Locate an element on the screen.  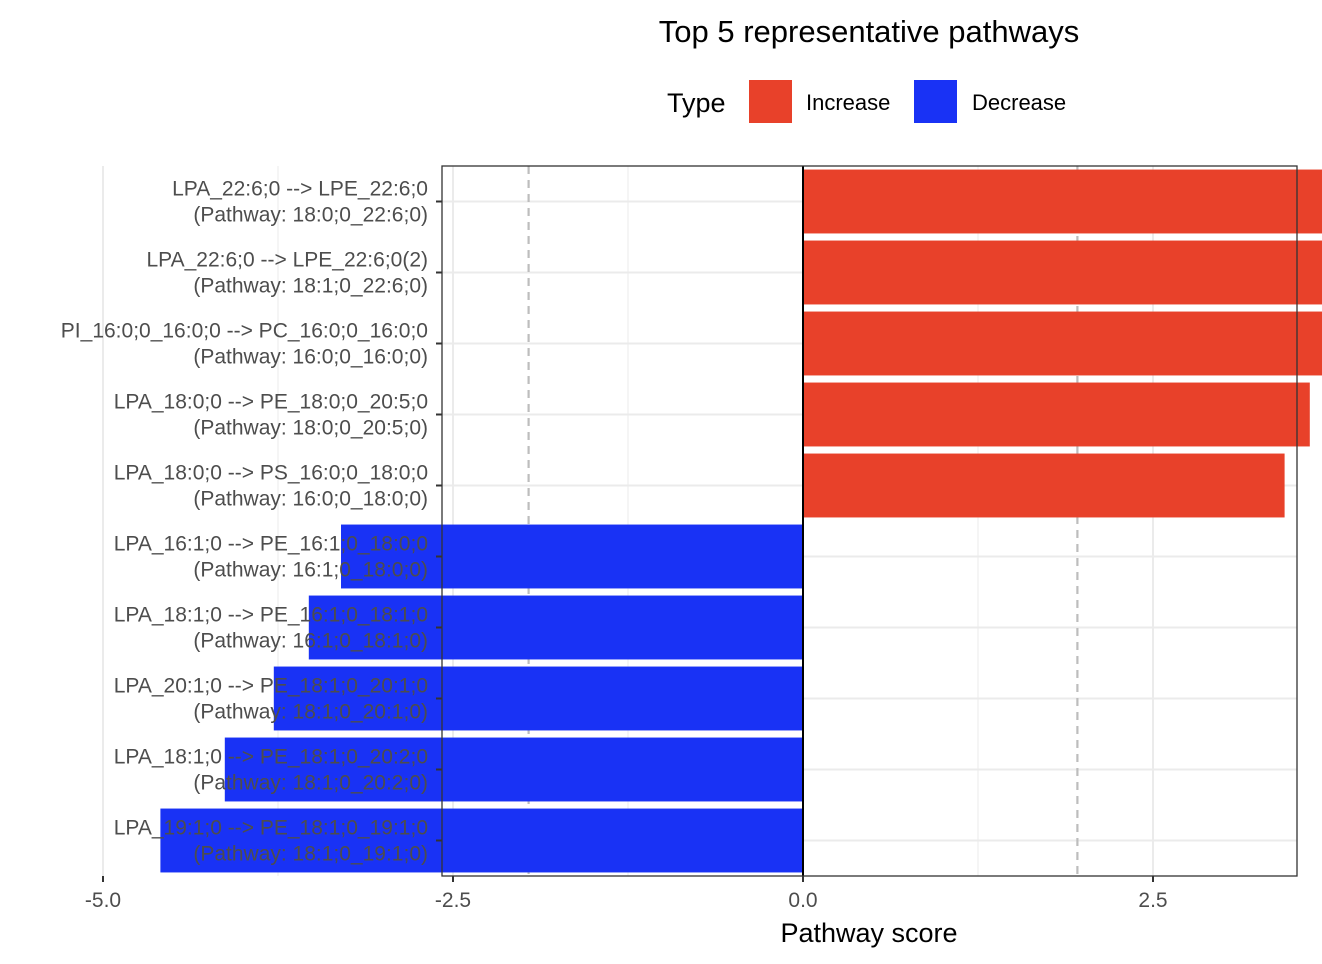
x-axis-title: Pathway score is located at coordinates (868, 933).